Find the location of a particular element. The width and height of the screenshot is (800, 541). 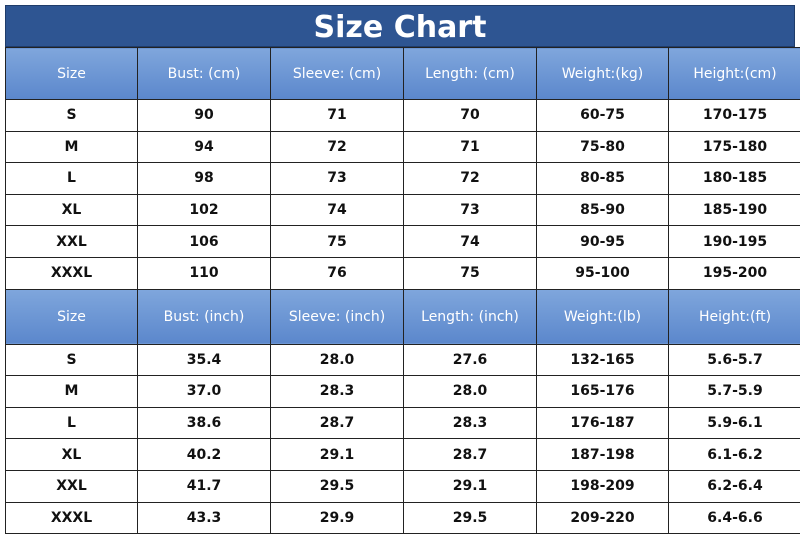

cell: 170-175 is located at coordinates (734, 115).